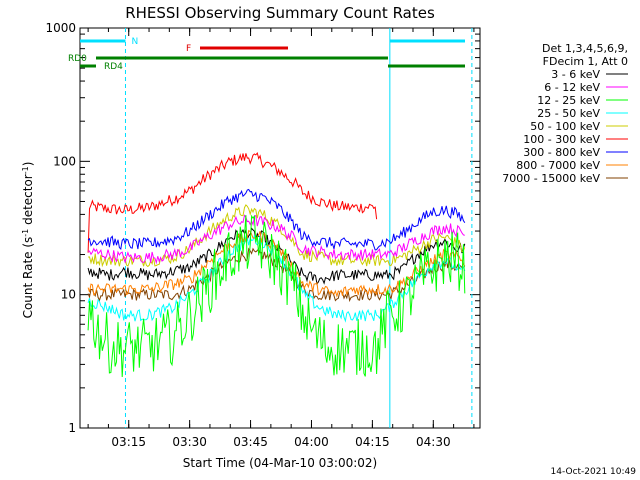  I want to click on y-tick-label: 1, so click(72, 428).